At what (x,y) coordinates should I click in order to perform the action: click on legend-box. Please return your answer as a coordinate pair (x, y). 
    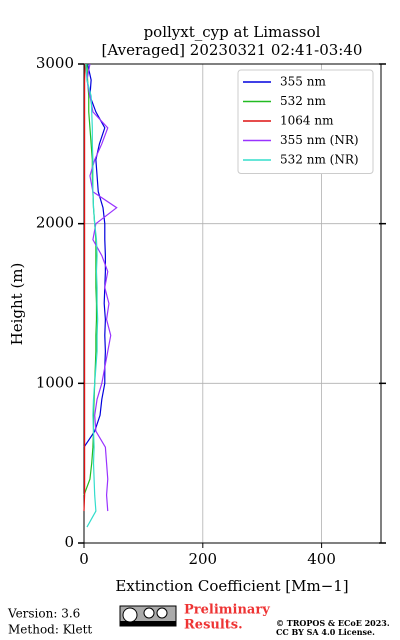
    Looking at the image, I should click on (305, 121).